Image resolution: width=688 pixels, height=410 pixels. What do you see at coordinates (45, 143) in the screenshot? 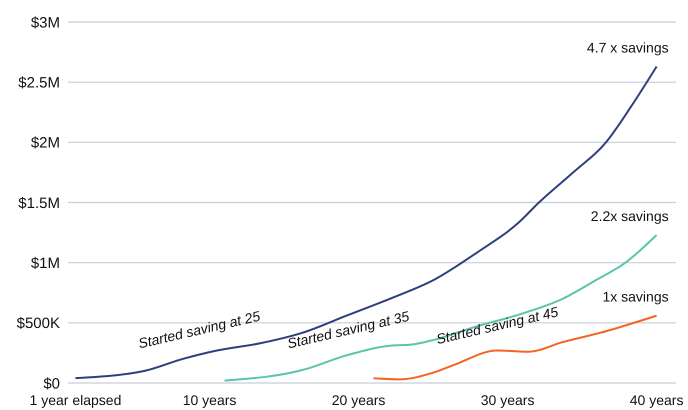
I see `y-tick-label: $2M` at bounding box center [45, 143].